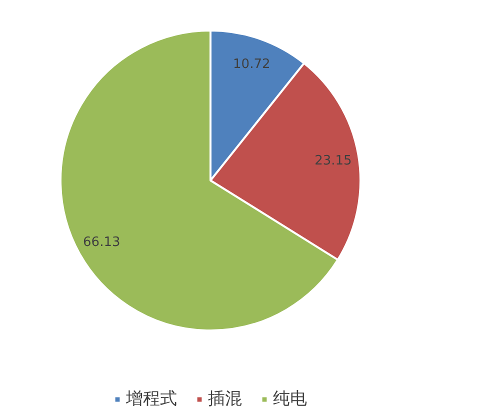 The image size is (480, 420). I want to click on data-label: 10.72, so click(251, 64).